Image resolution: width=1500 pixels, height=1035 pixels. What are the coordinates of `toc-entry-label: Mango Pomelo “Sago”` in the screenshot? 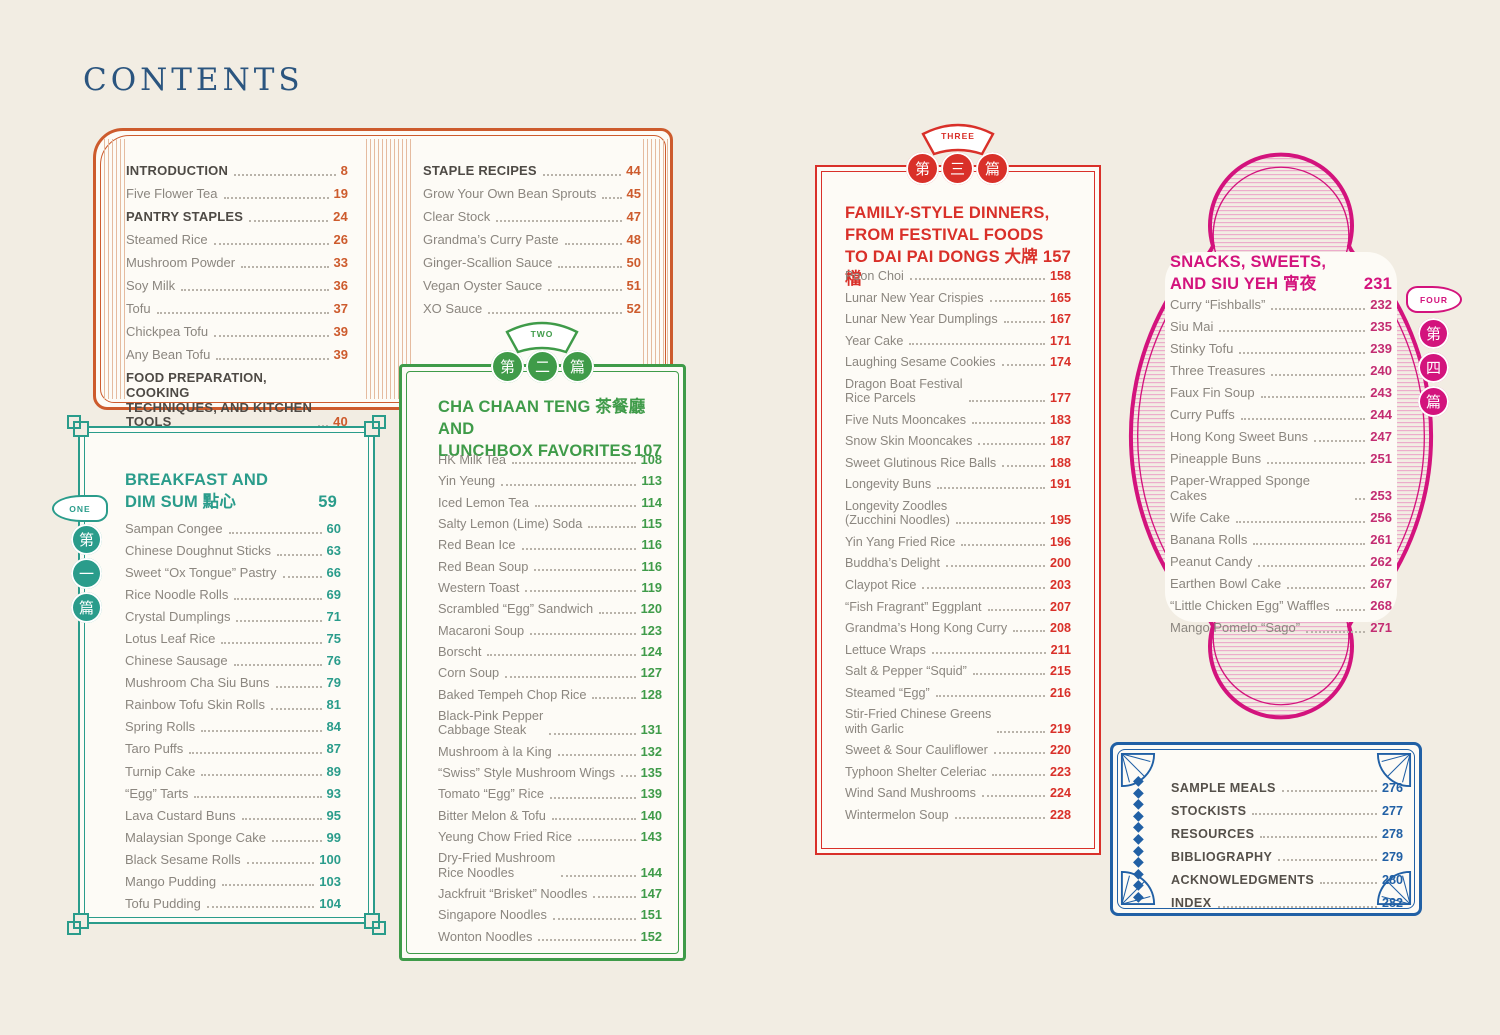 It's located at (1235, 628).